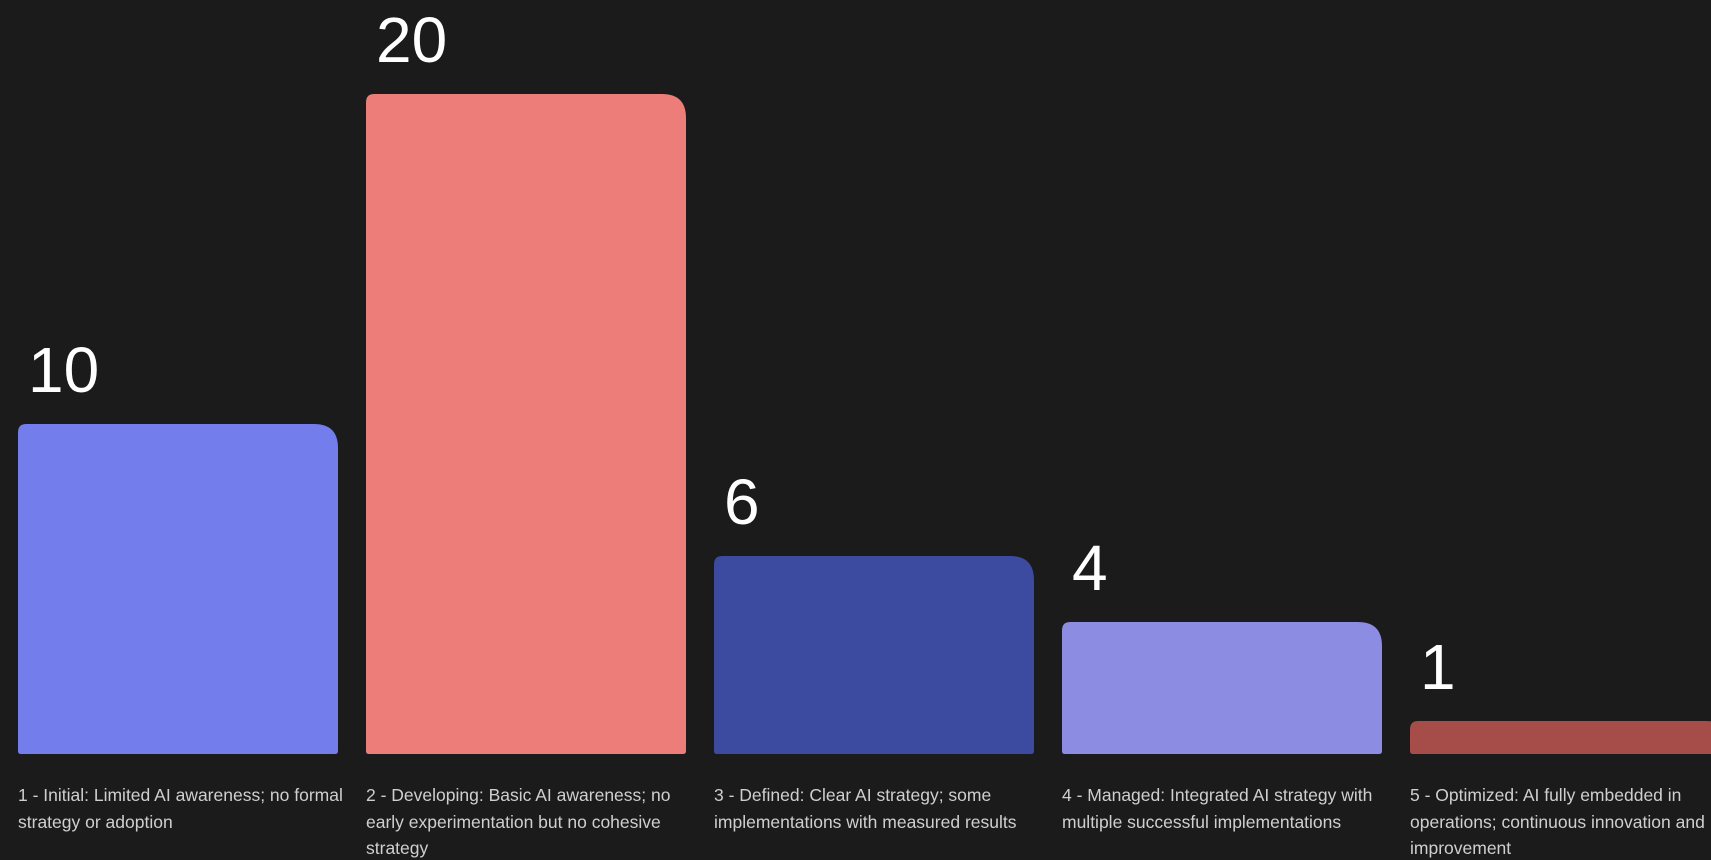 The height and width of the screenshot is (860, 1711). What do you see at coordinates (1090, 568) in the screenshot?
I see `value-label-4: 4` at bounding box center [1090, 568].